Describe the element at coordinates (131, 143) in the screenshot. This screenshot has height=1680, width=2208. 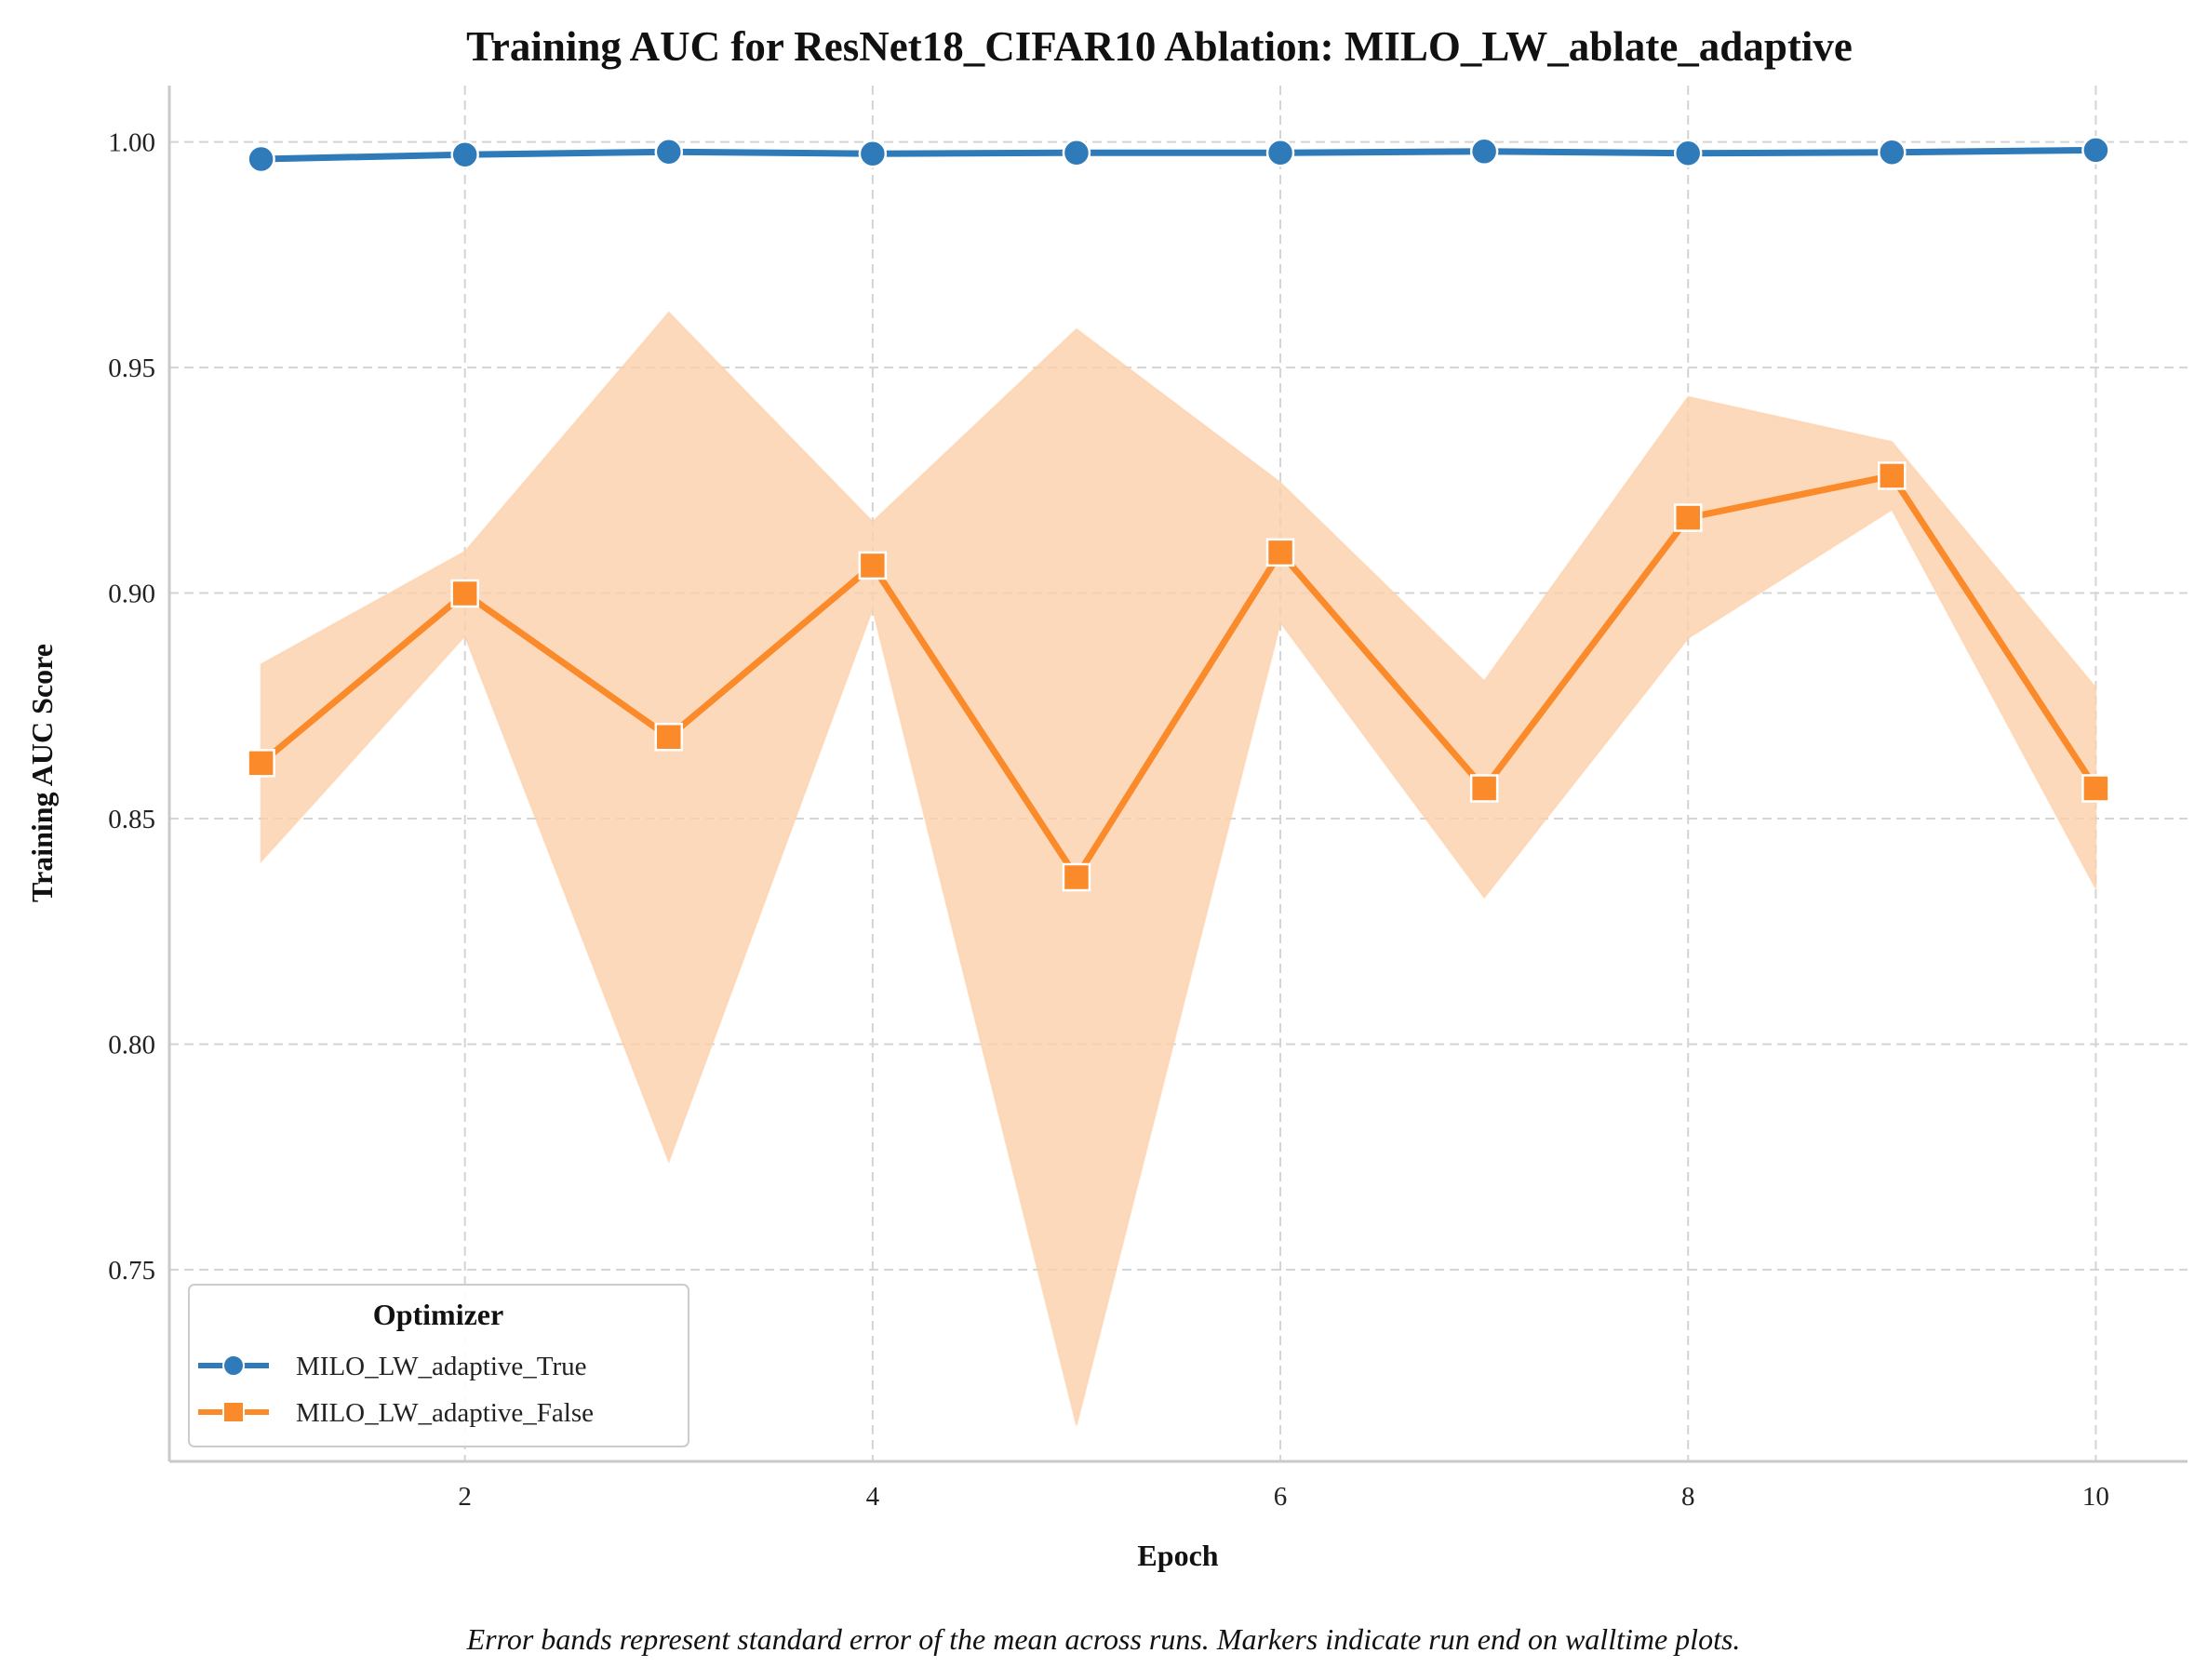
I see `y-tick-label: 1.00` at that location.